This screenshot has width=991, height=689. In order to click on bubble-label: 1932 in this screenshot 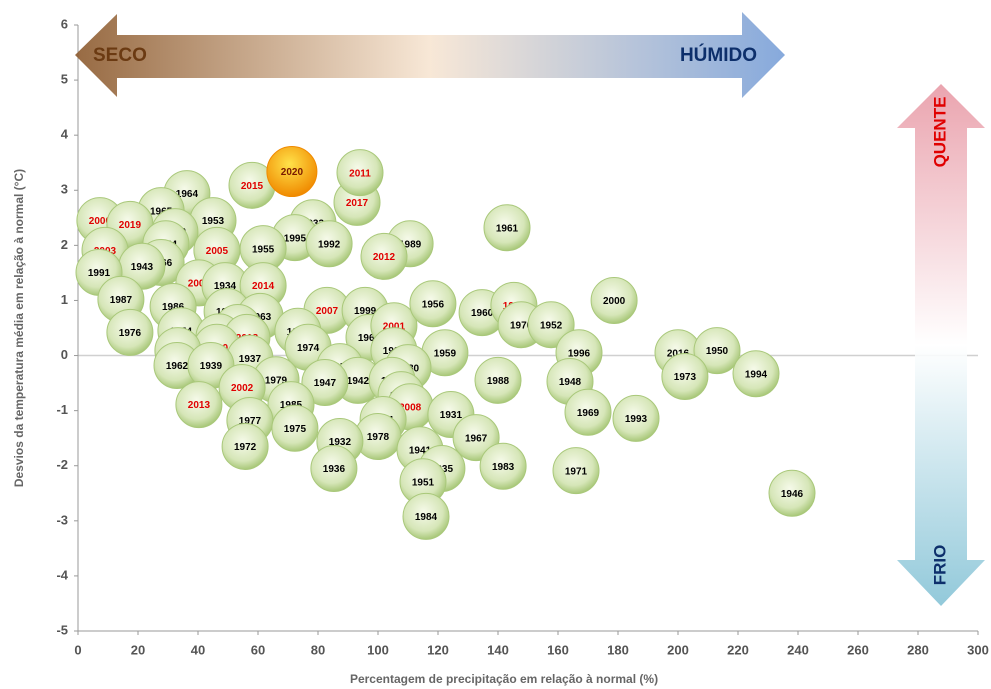, I will do `click(340, 442)`.